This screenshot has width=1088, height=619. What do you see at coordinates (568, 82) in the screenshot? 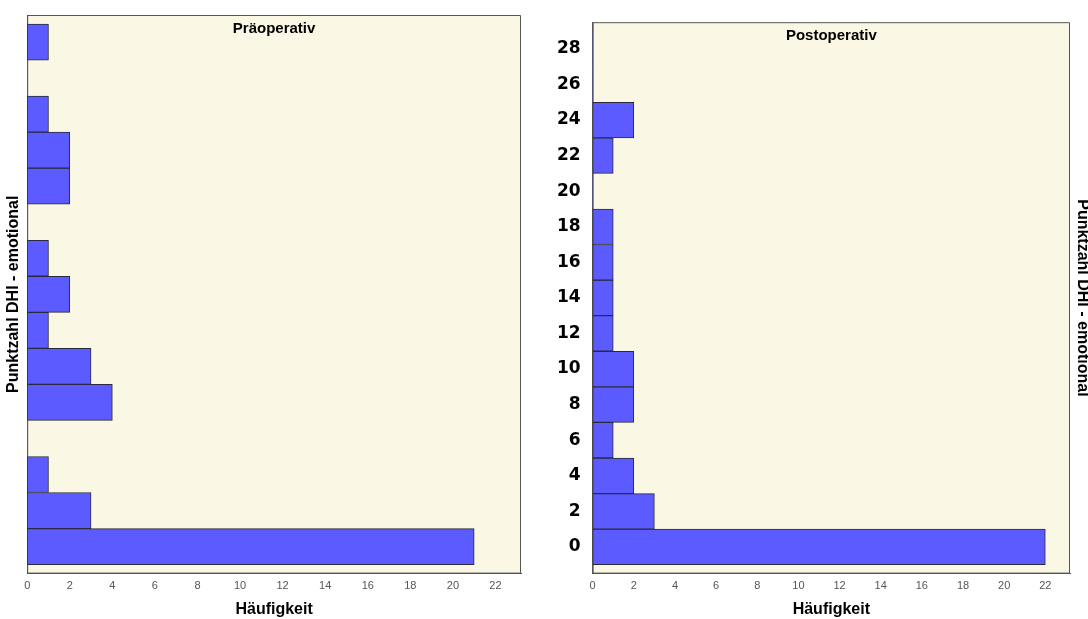
I see `y-tick-label: 26` at bounding box center [568, 82].